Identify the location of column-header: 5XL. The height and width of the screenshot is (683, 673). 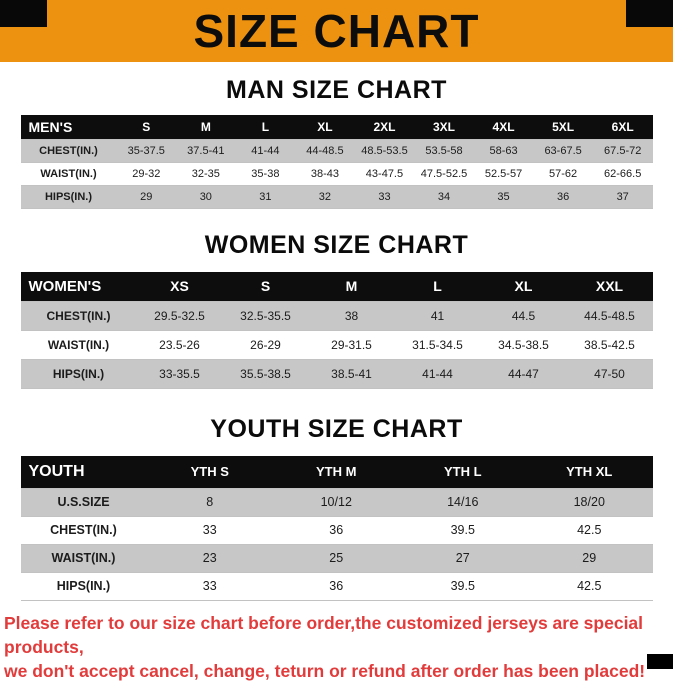
(563, 127).